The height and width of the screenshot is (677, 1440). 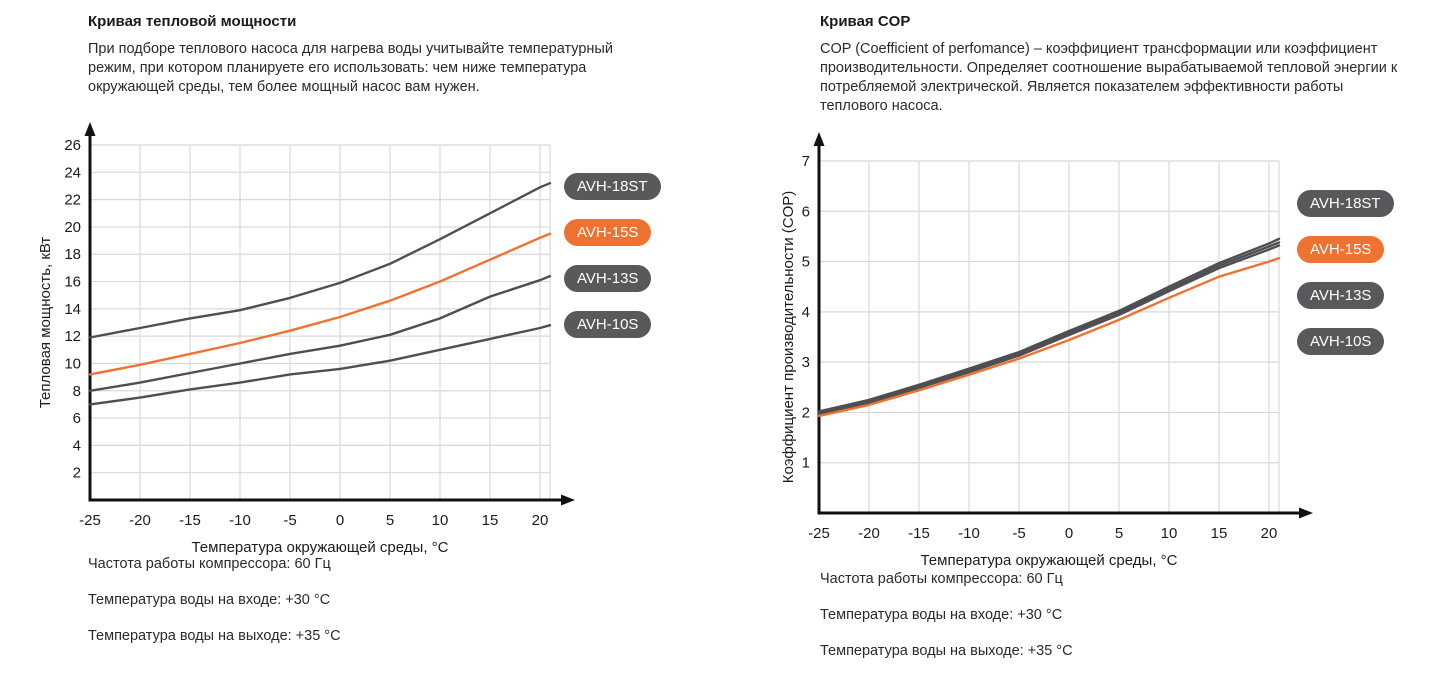 What do you see at coordinates (72, 282) in the screenshot?
I see `svg-text: 16` at bounding box center [72, 282].